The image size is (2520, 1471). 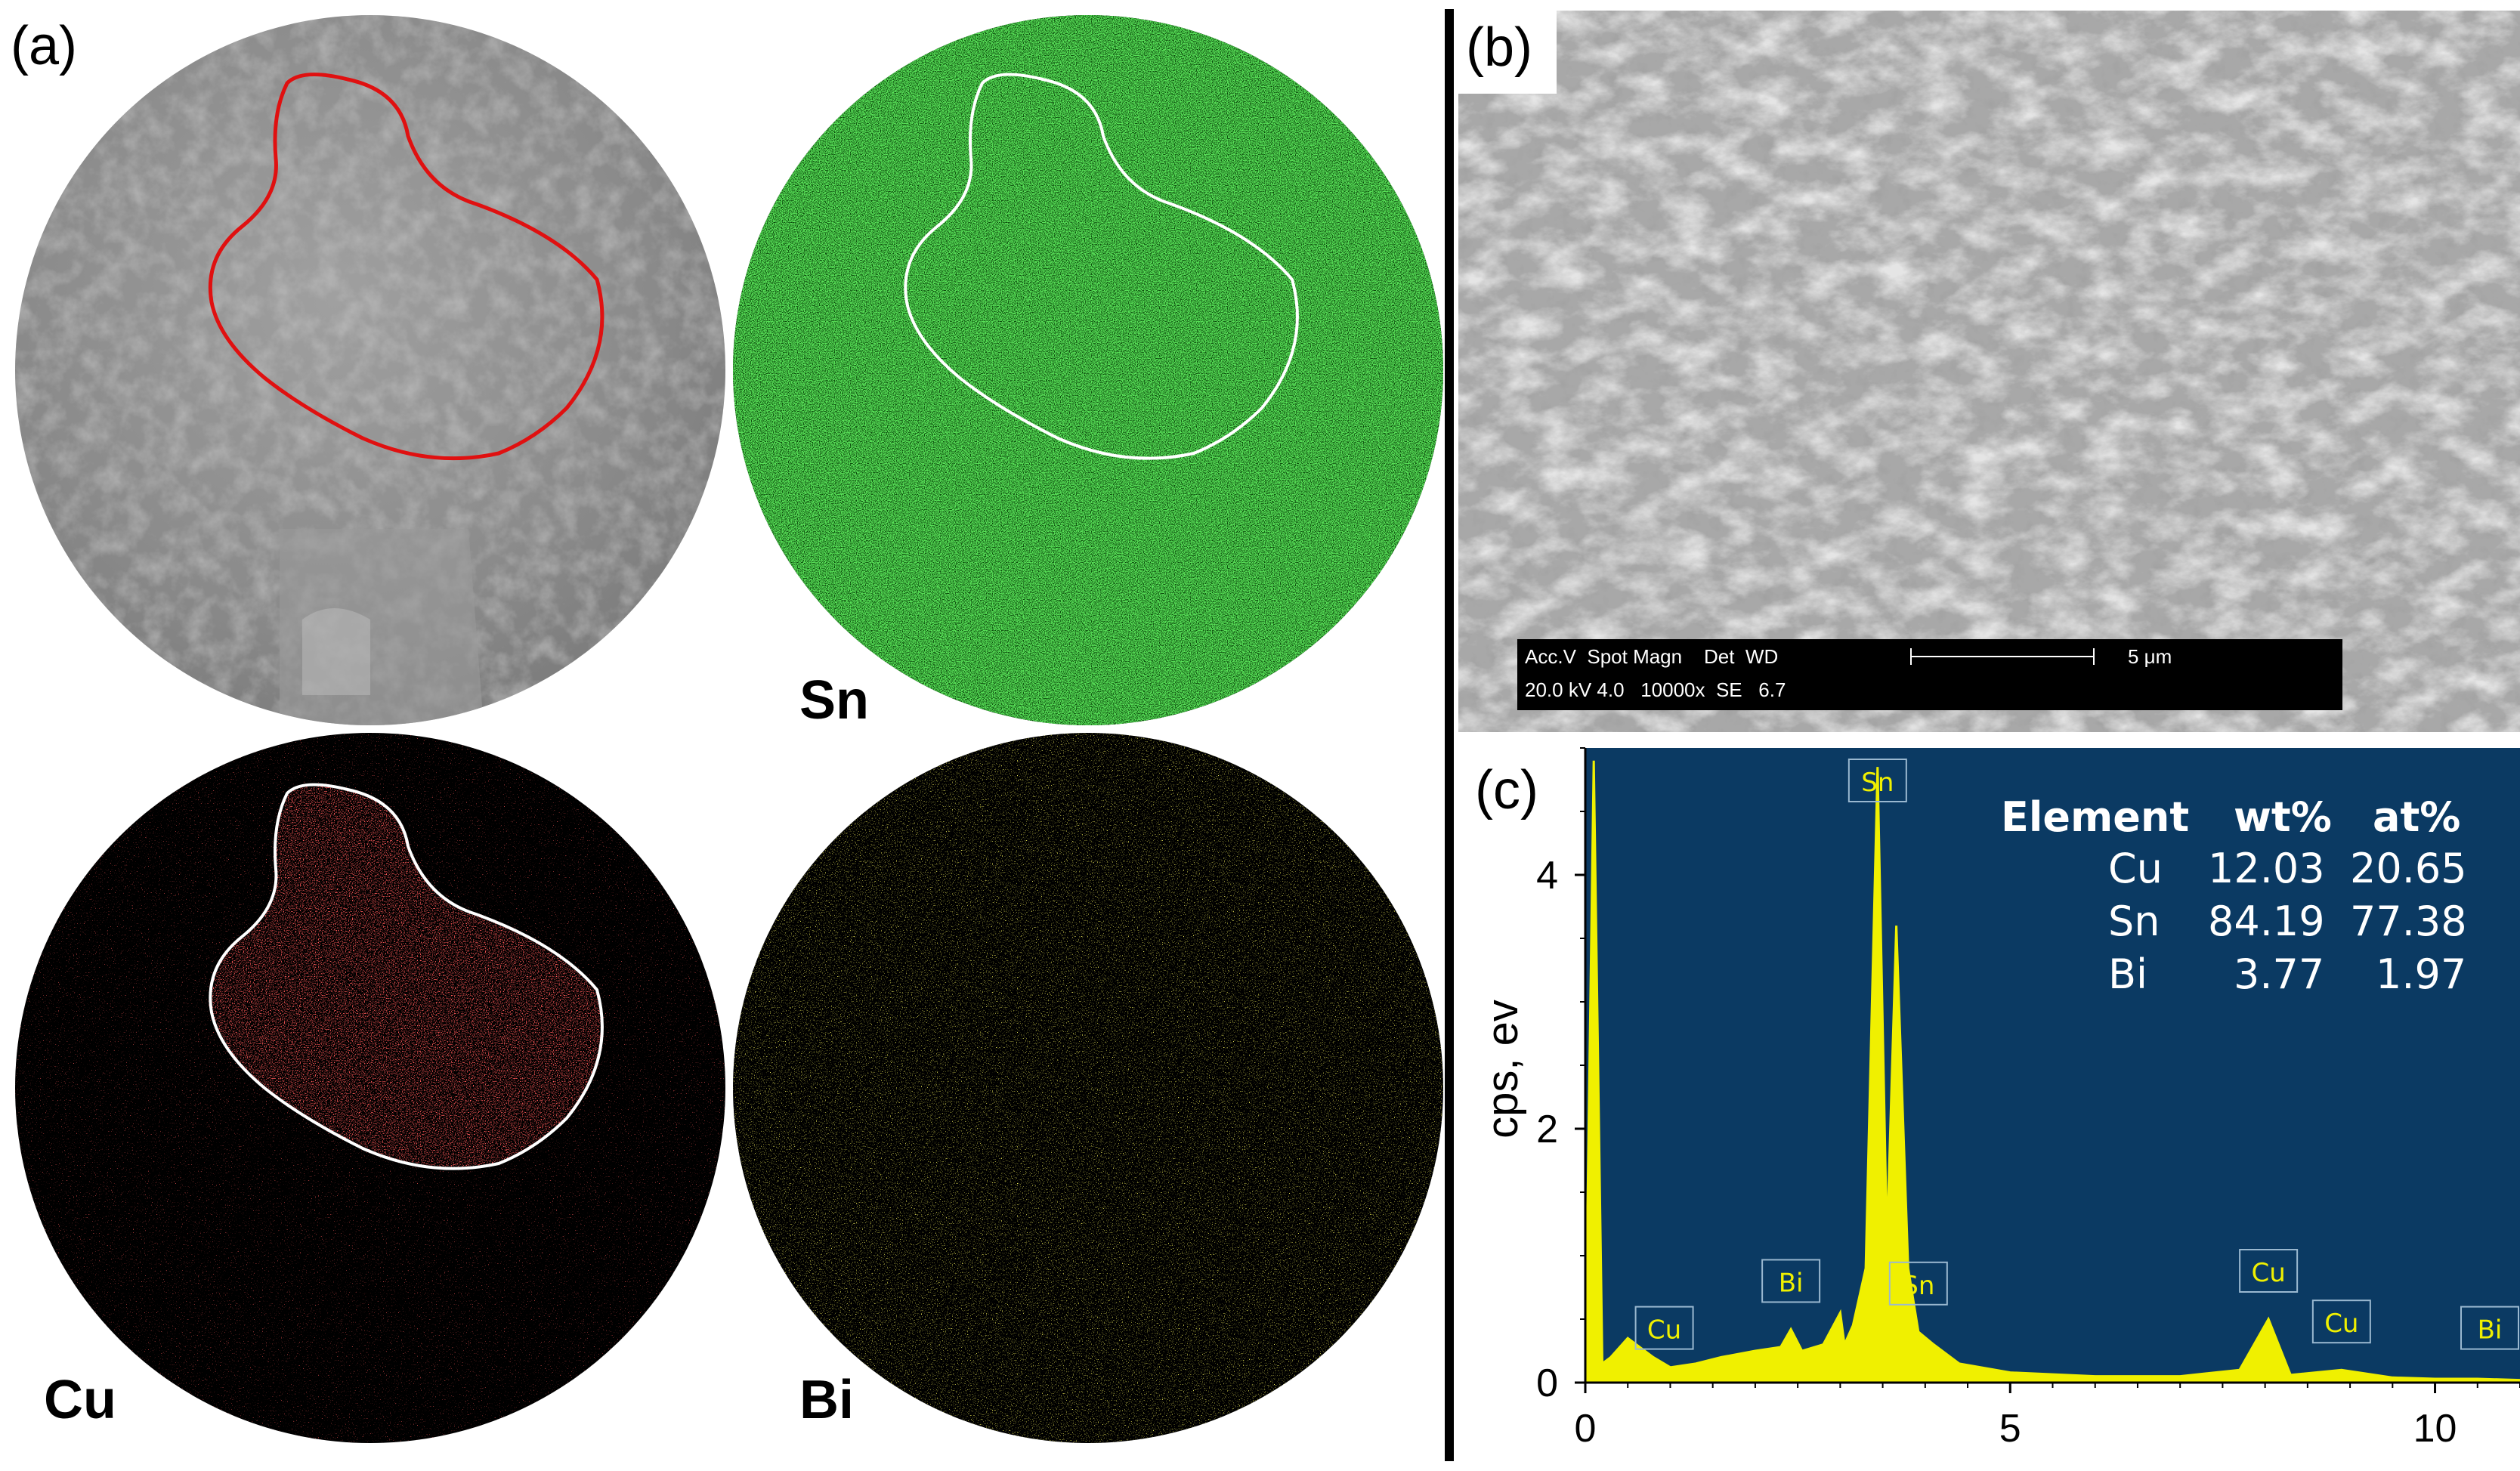 I want to click on table-cell: Bi, so click(x=2128, y=974).